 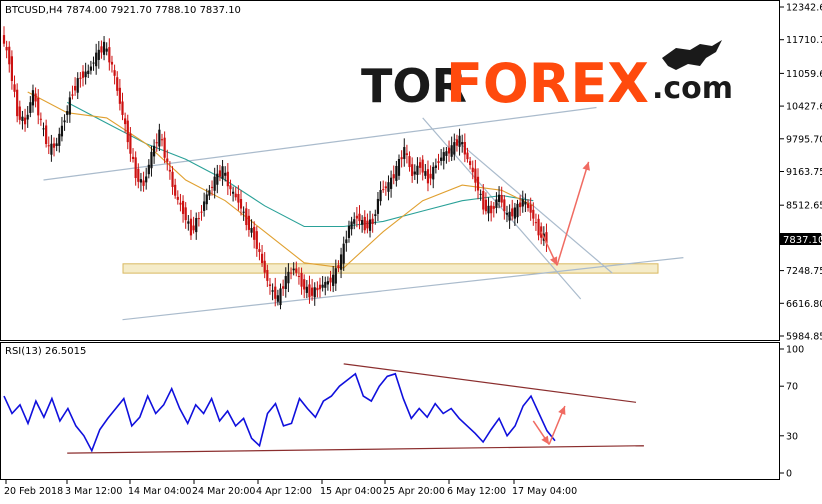 I want to click on price-projection-arrow-head, so click(x=586, y=166).